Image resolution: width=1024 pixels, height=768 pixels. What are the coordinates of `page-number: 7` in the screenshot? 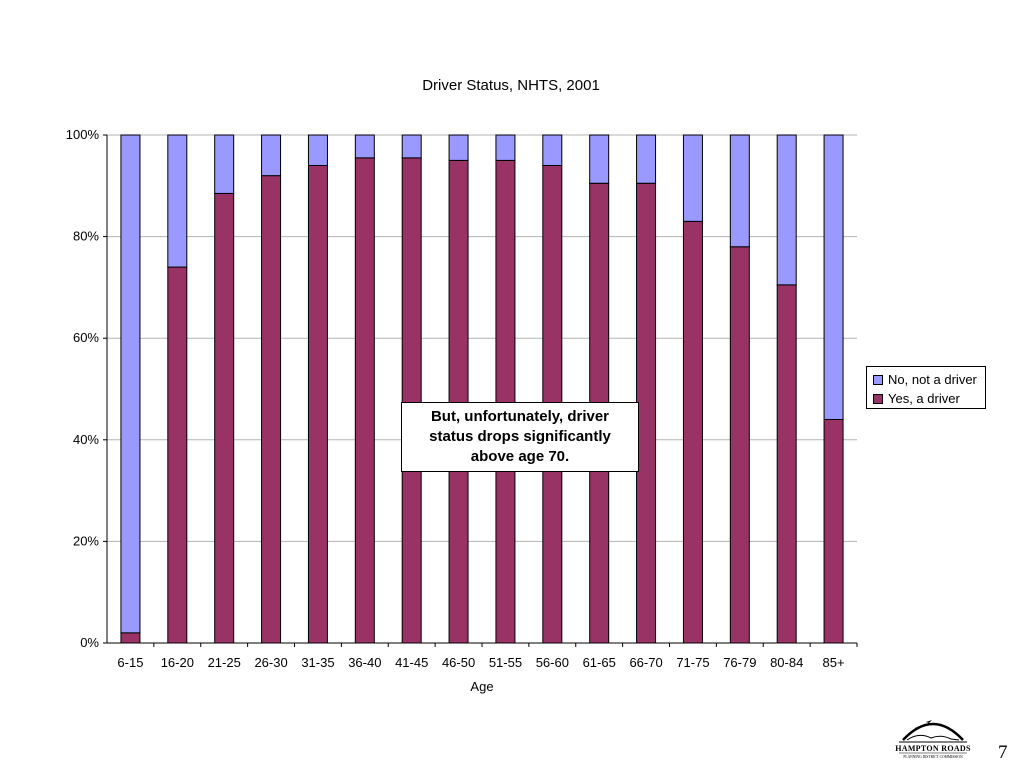 It's located at (1003, 752).